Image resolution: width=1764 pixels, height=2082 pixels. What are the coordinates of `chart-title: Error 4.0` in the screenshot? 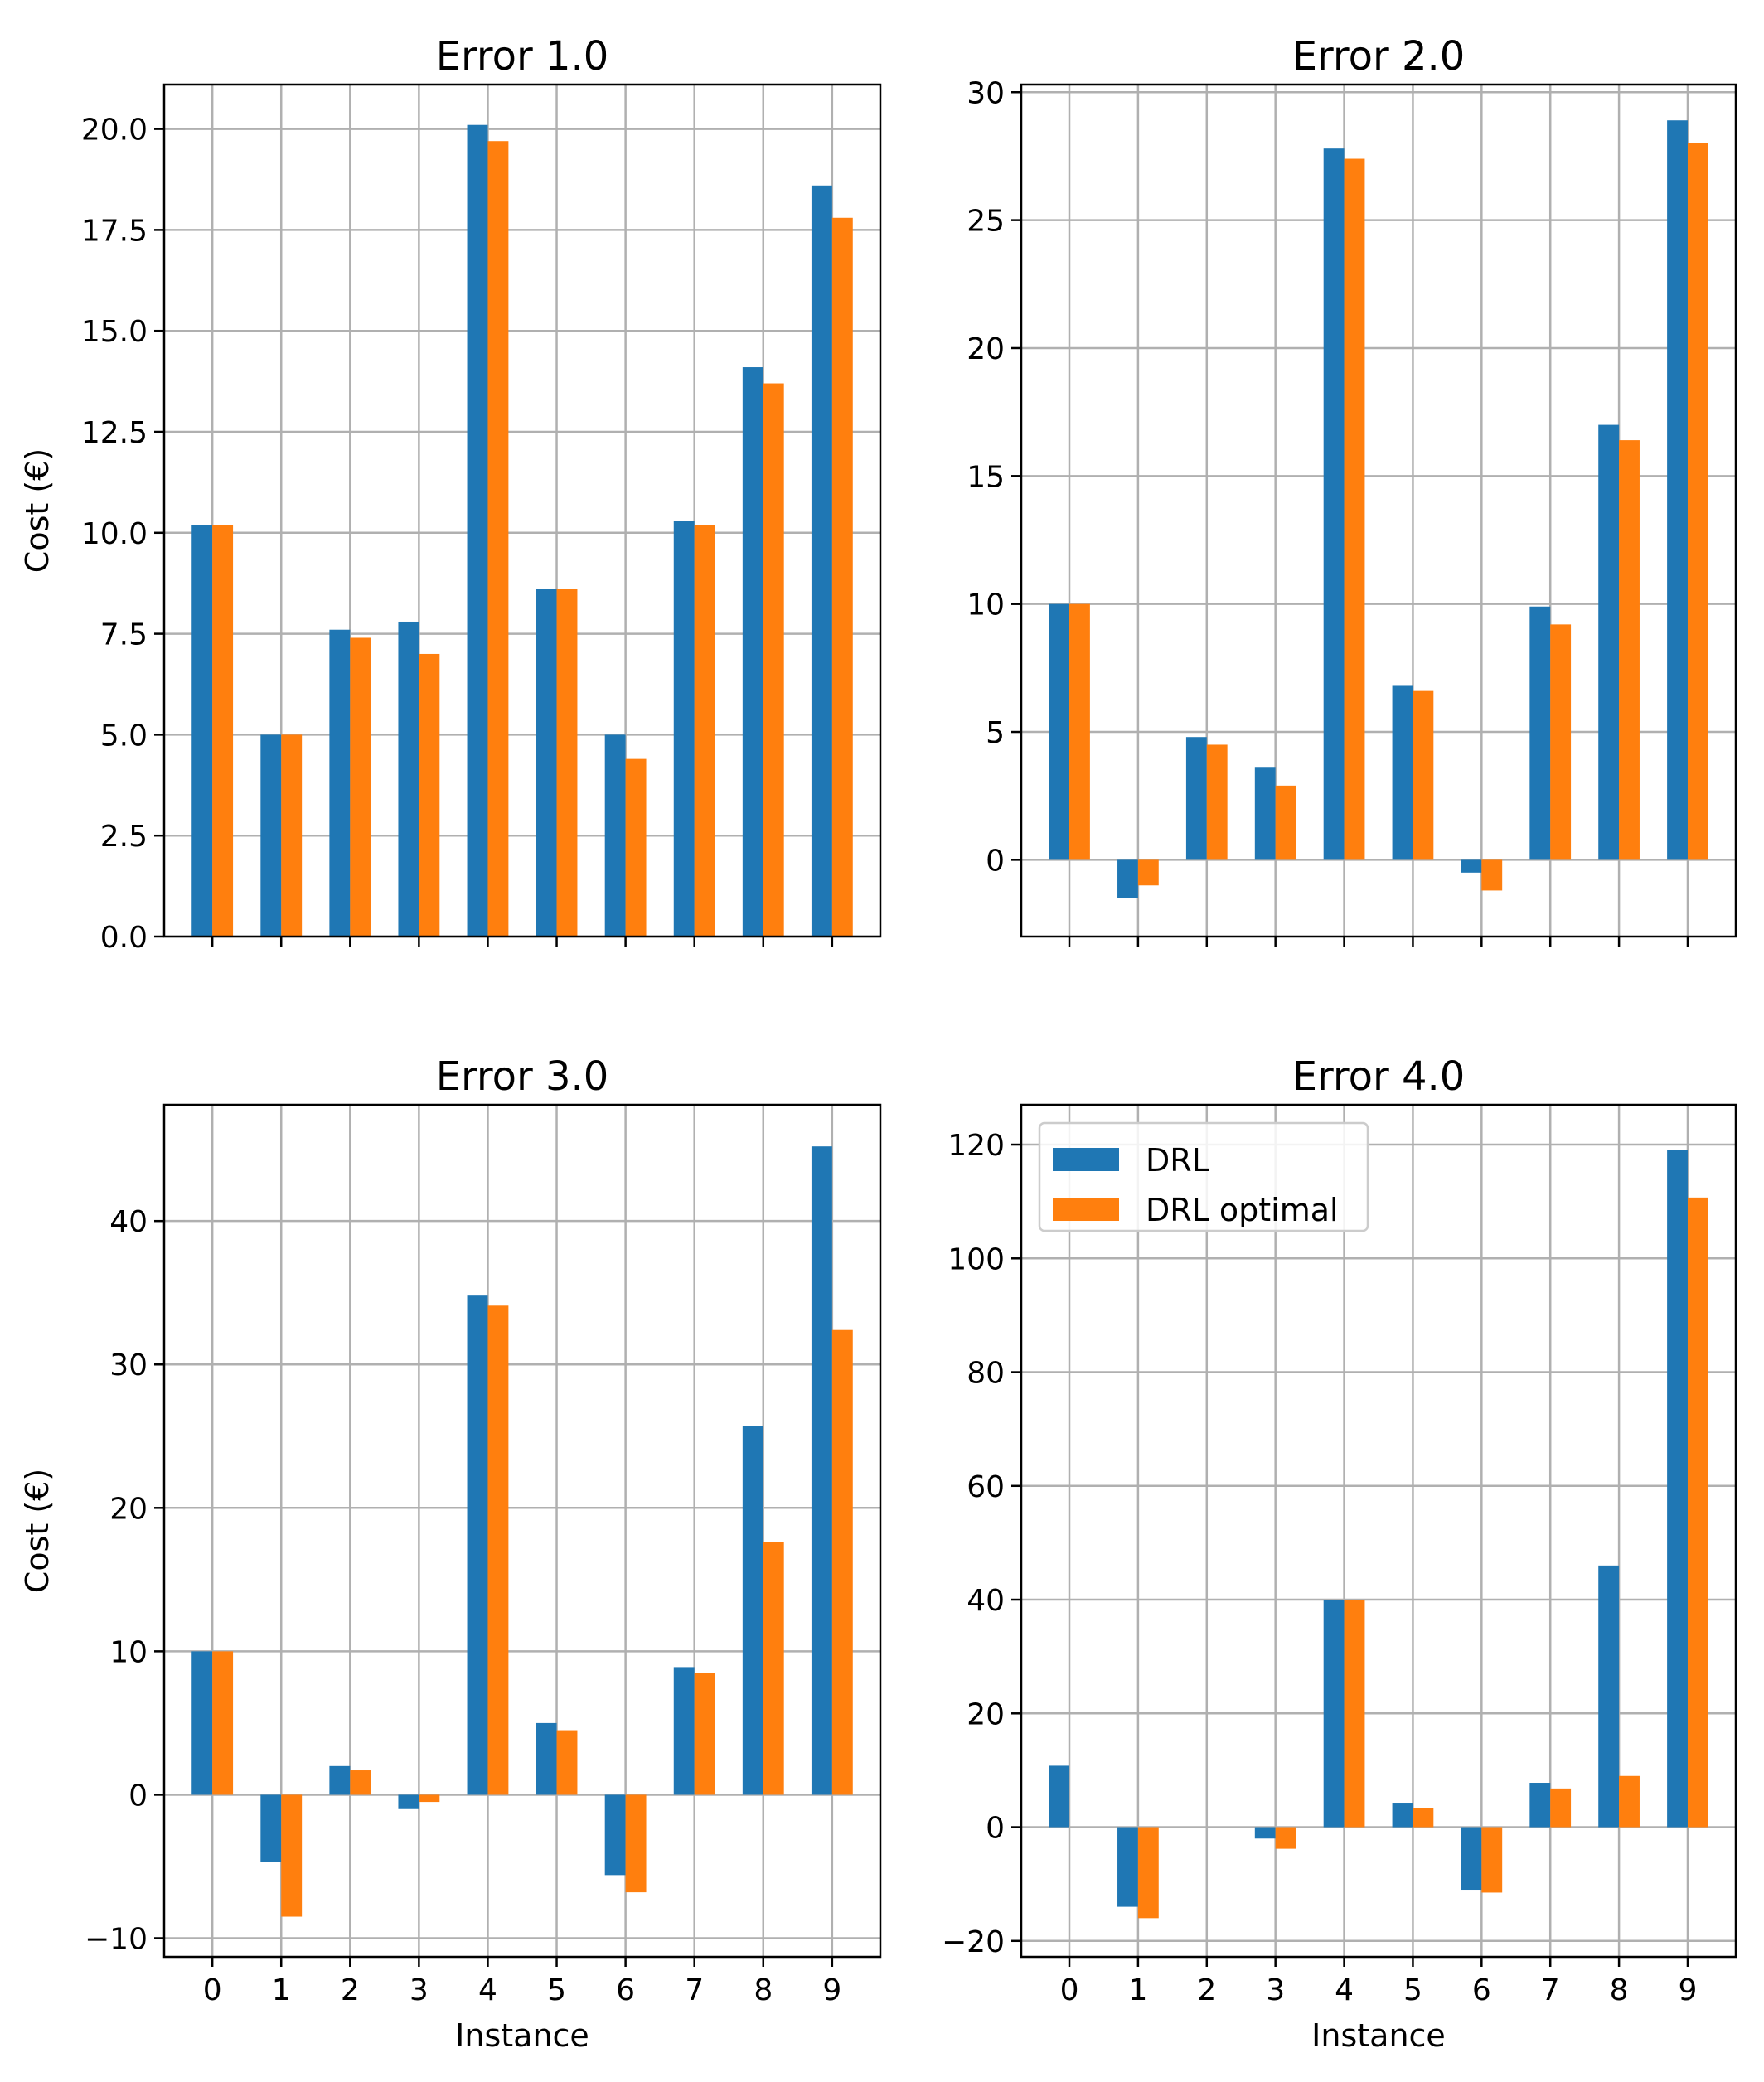 It's located at (1379, 1076).